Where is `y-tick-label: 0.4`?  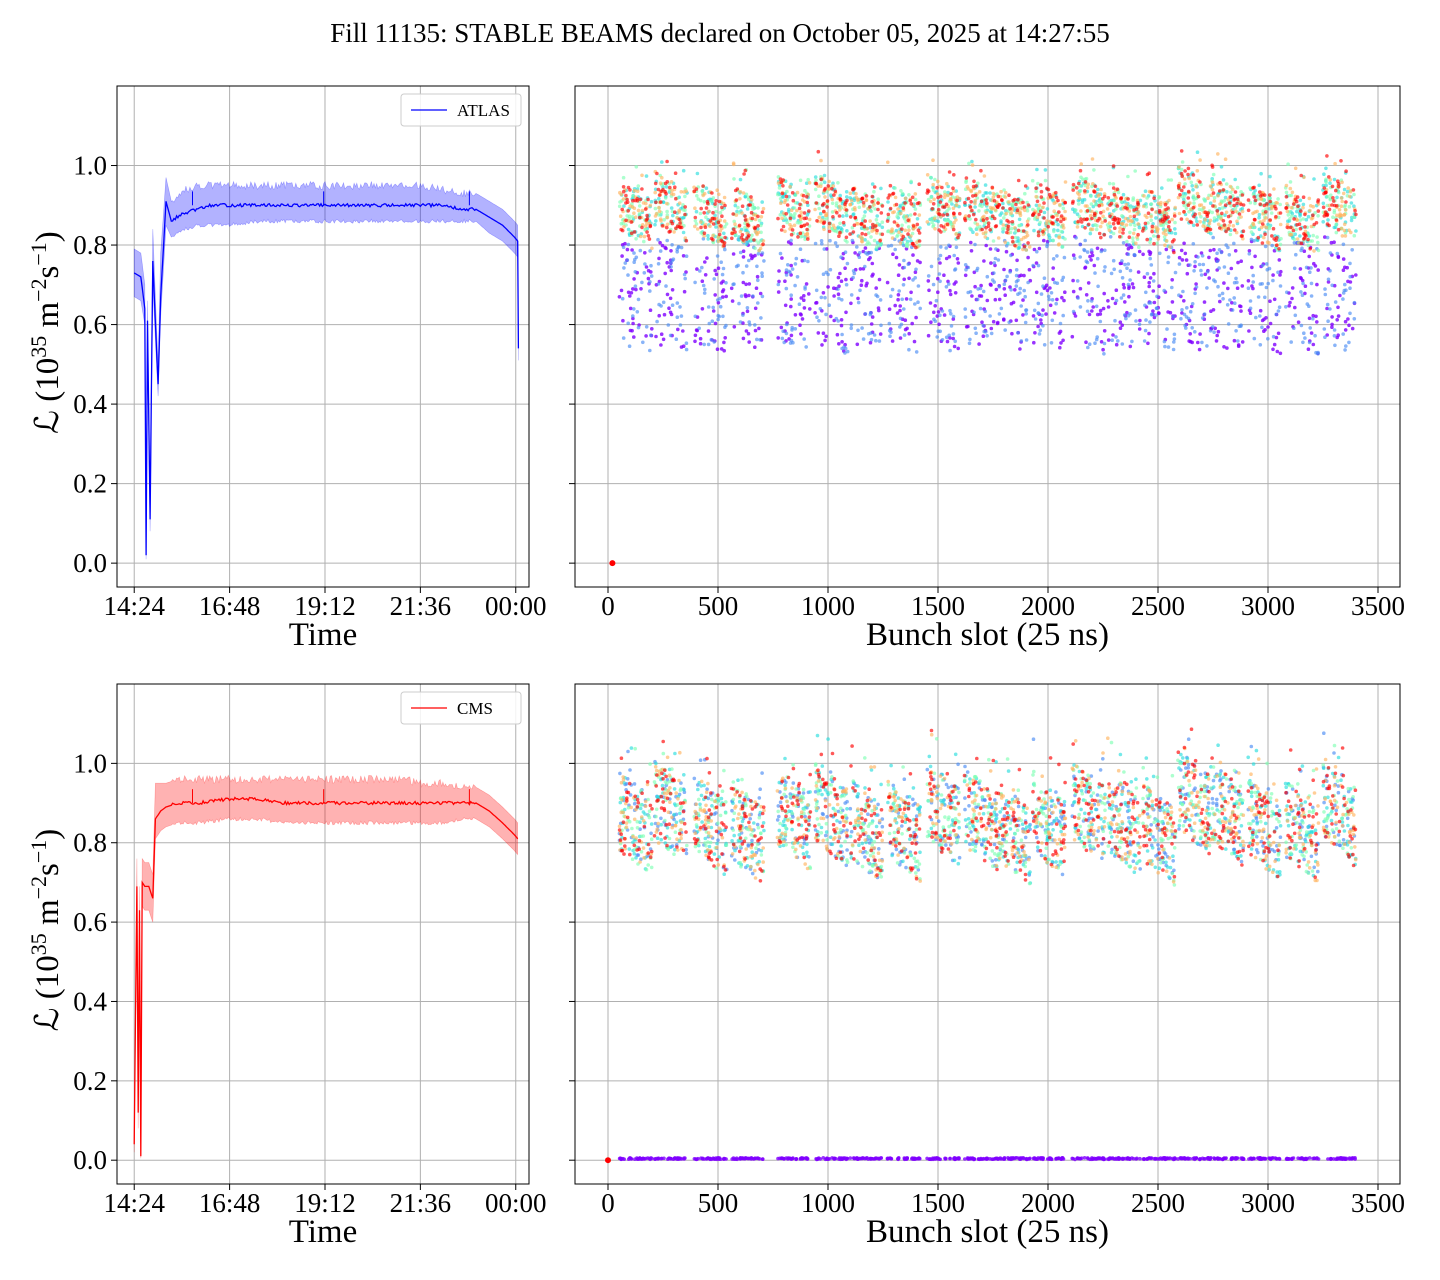 y-tick-label: 0.4 is located at coordinates (90, 404).